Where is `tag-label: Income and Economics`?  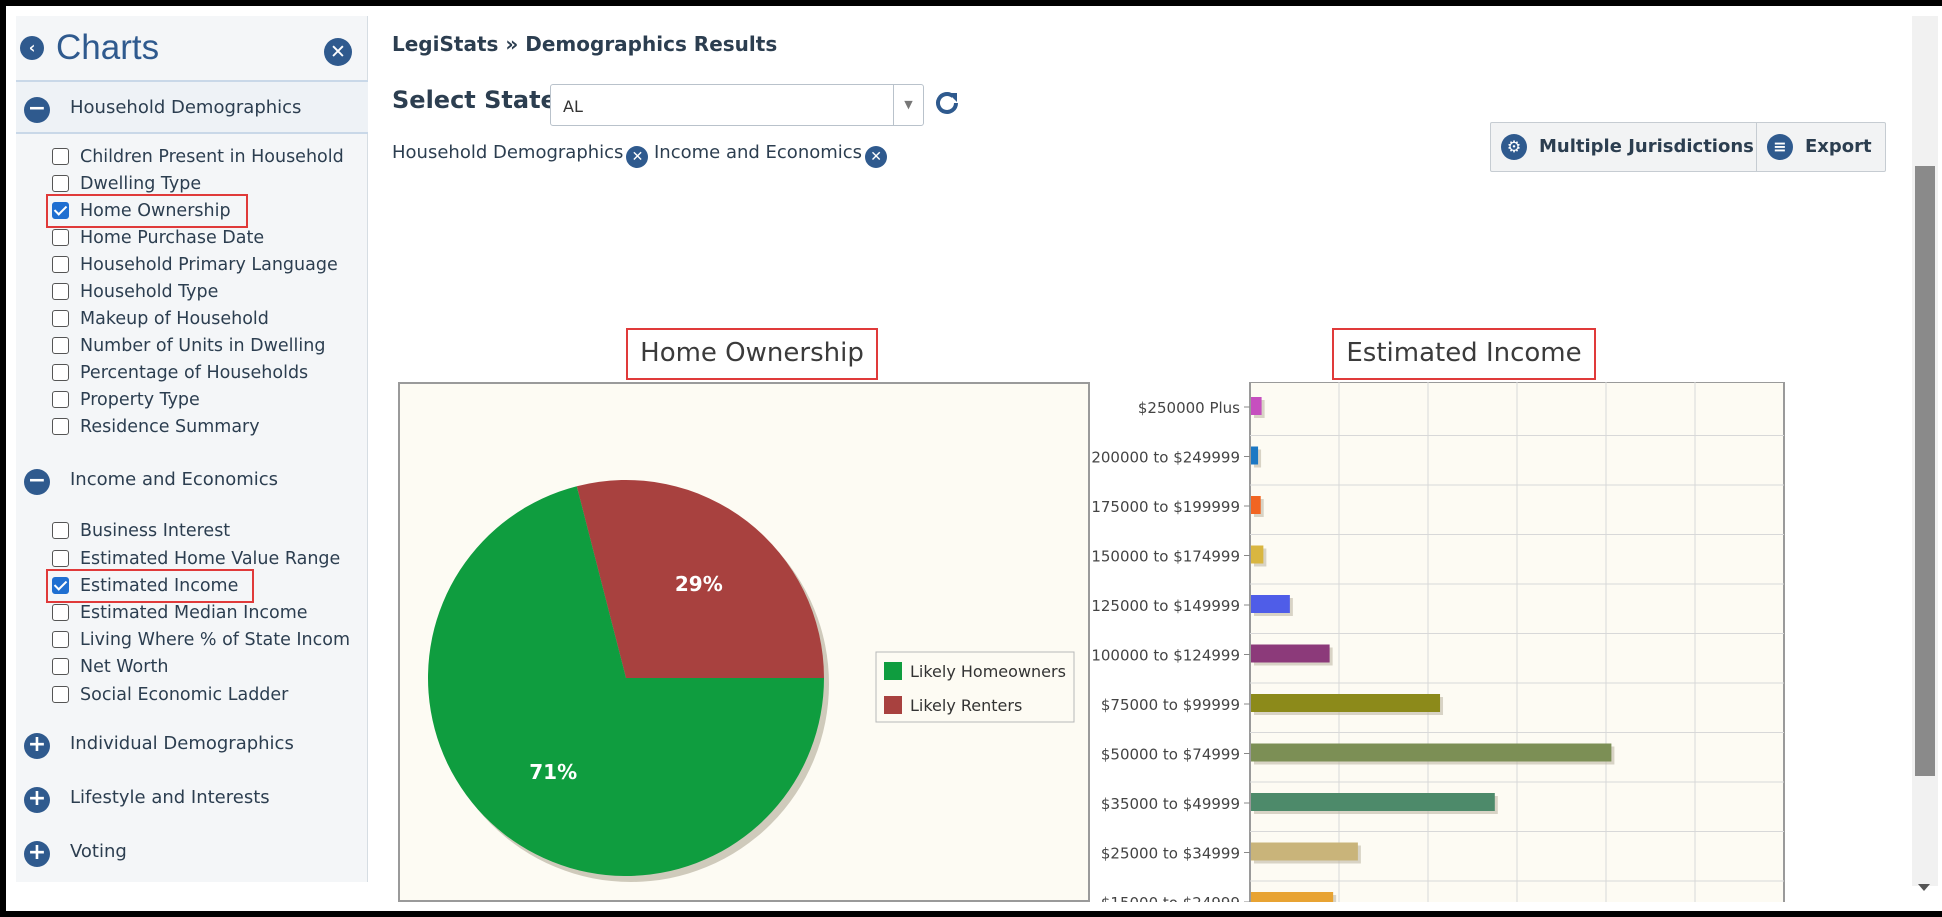 tag-label: Income and Economics is located at coordinates (758, 152).